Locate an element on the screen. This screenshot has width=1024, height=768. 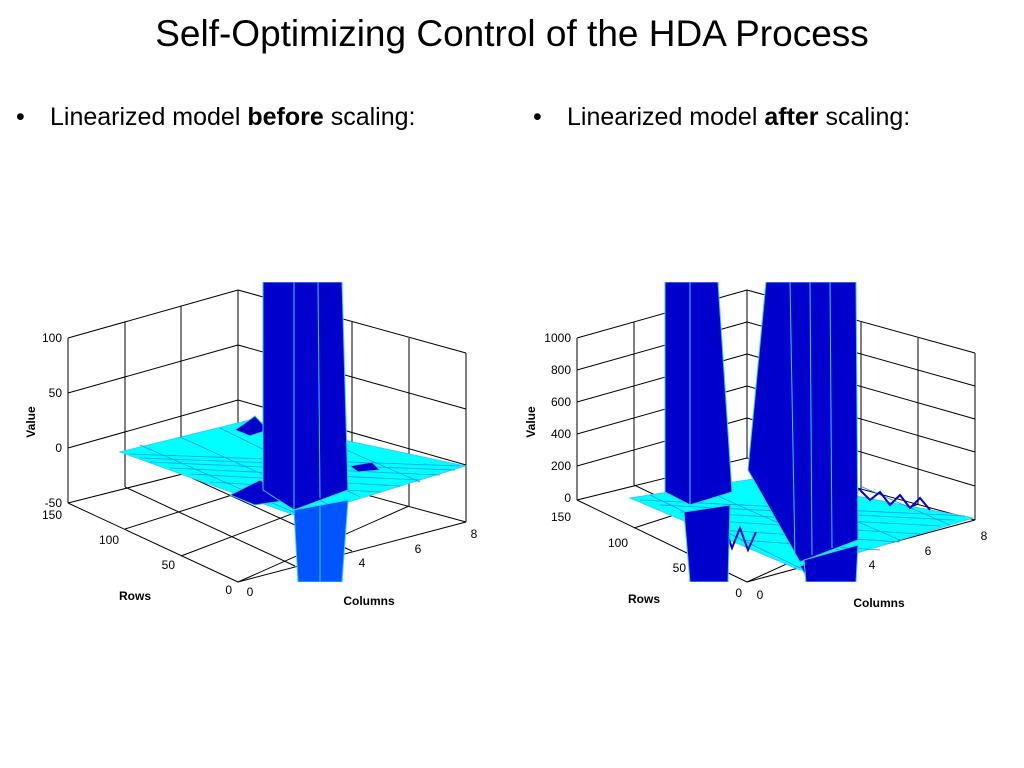
bullet-before-scaling: • Linearized model before scaling: is located at coordinates (215, 117).